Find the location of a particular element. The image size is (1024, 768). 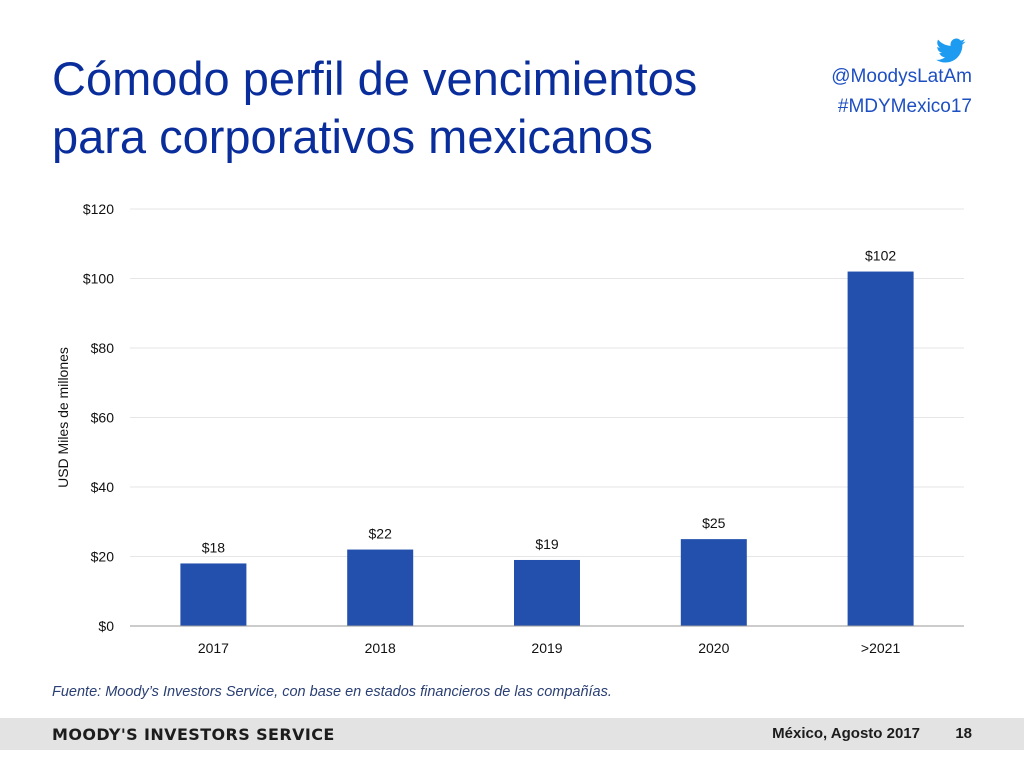

bar-2020 is located at coordinates (713, 582).